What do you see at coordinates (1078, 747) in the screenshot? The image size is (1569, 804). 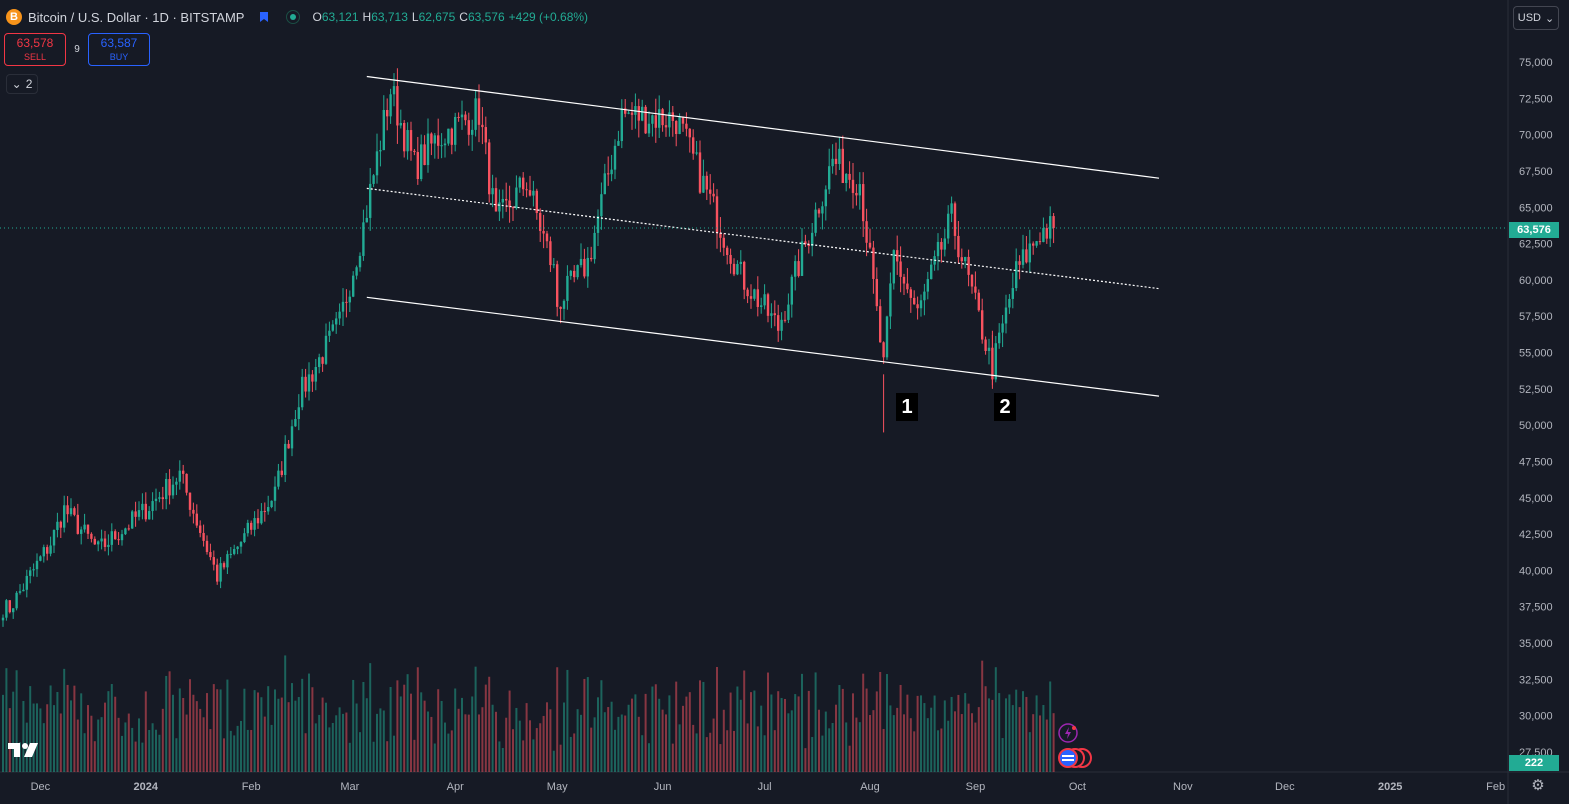 I see `events-icons` at bounding box center [1078, 747].